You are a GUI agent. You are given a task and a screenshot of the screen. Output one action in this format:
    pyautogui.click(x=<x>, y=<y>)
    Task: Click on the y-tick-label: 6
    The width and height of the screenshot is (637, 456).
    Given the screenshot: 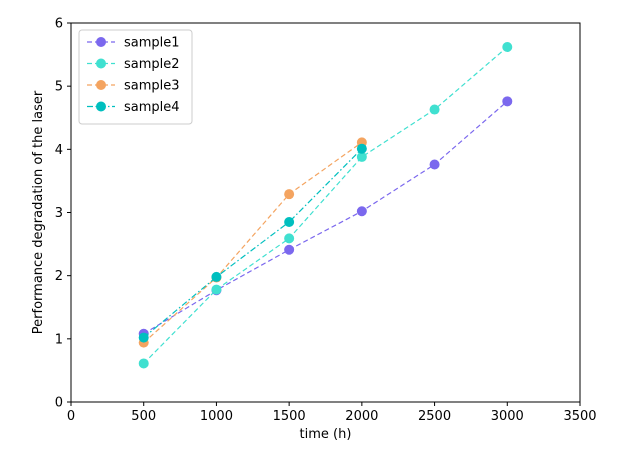 What is the action you would take?
    pyautogui.click(x=59, y=24)
    